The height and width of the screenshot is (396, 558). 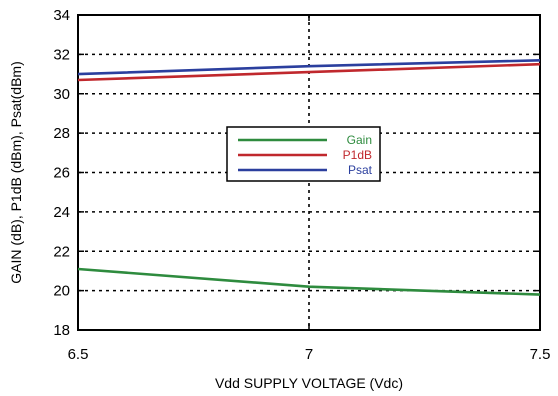 I want to click on legend-label-gain: Gain, so click(x=359, y=140).